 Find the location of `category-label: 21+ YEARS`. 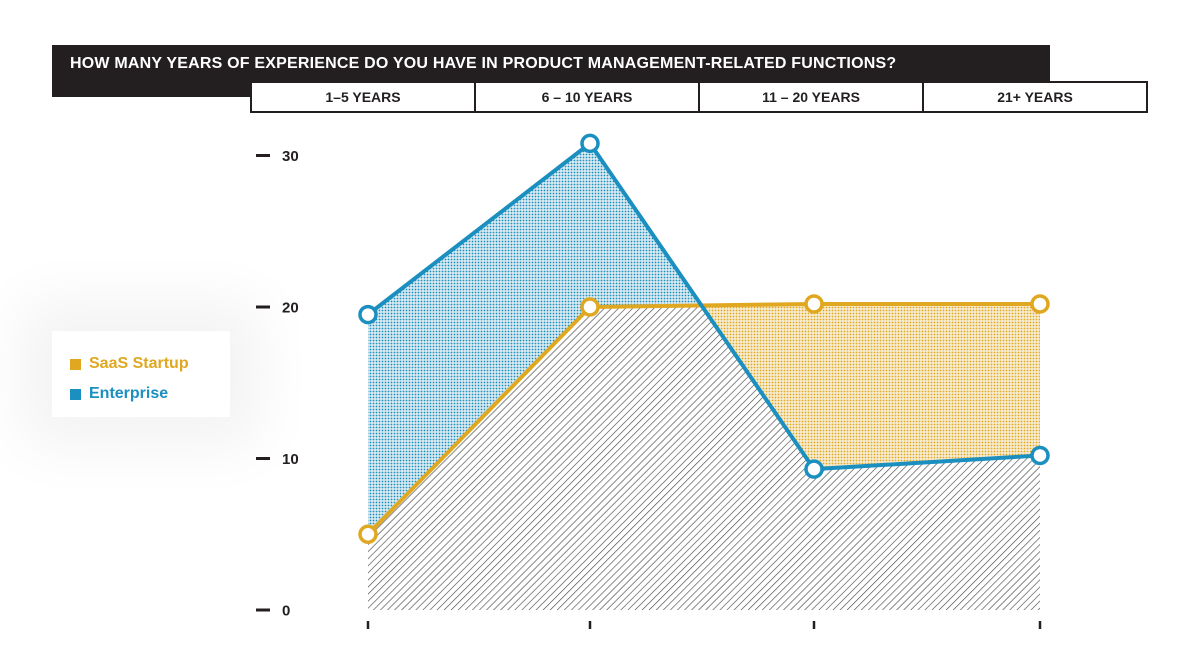

category-label: 21+ YEARS is located at coordinates (1035, 97).